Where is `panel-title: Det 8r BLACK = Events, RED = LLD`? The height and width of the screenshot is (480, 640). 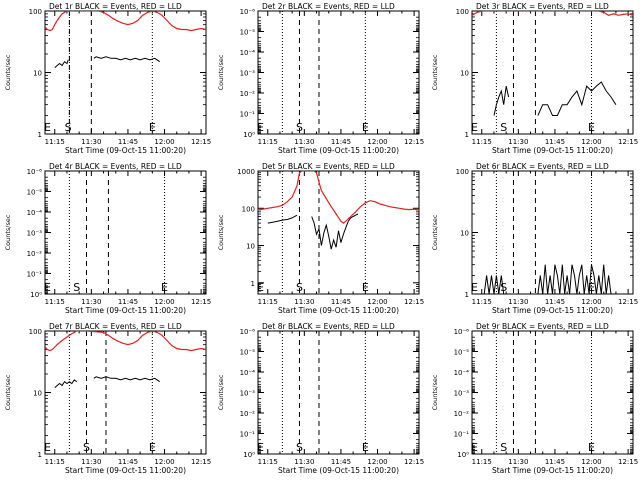
panel-title: Det 8r BLACK = Events, RED = LLD is located at coordinates (328, 326).